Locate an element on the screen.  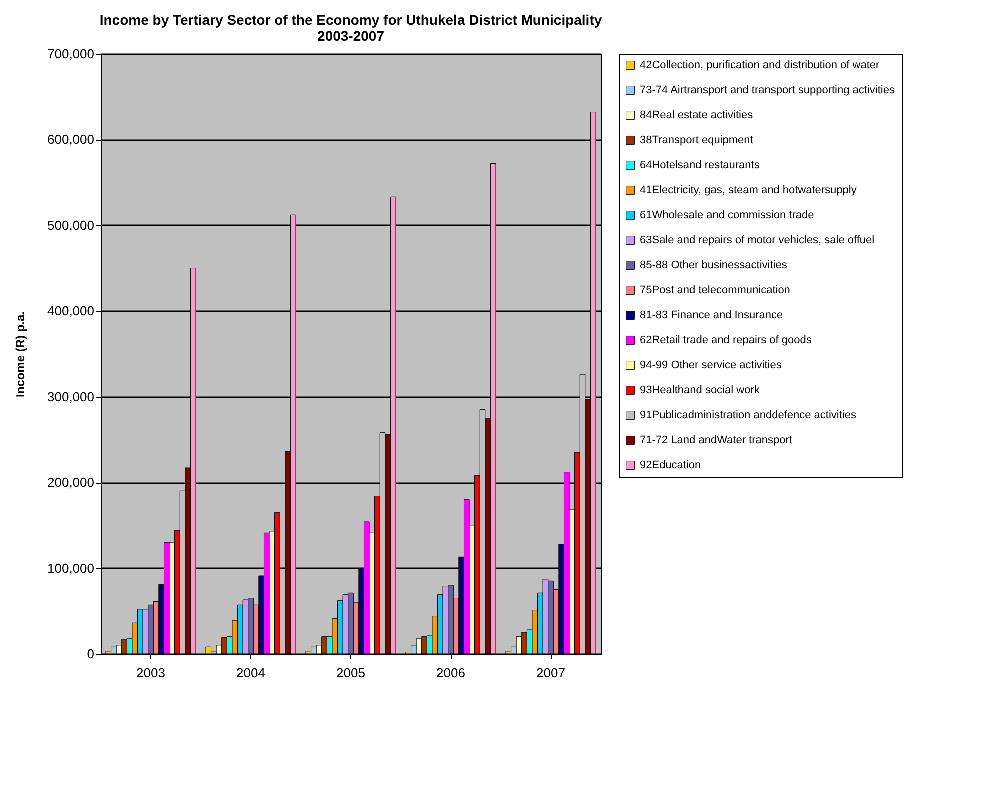
legend-label: 81-83 Finance and Insurance is located at coordinates (712, 316).